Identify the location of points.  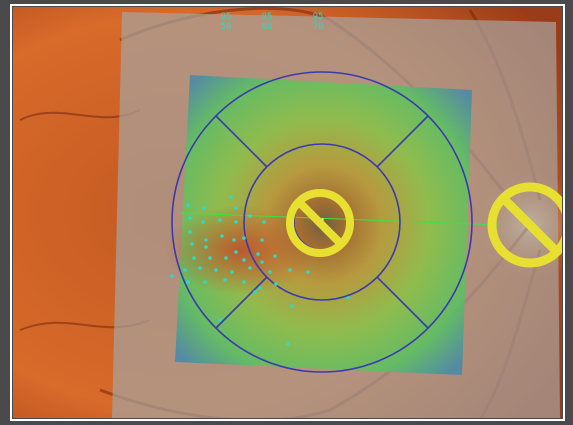
(260, 270).